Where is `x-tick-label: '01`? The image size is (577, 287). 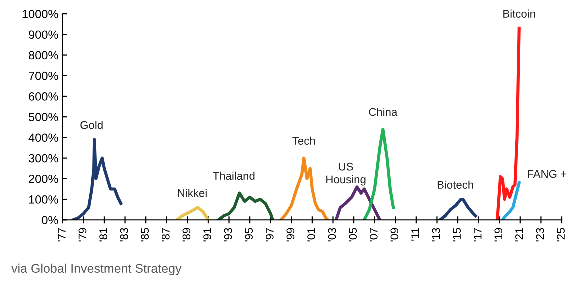 x-tick-label: '01 is located at coordinates (312, 235).